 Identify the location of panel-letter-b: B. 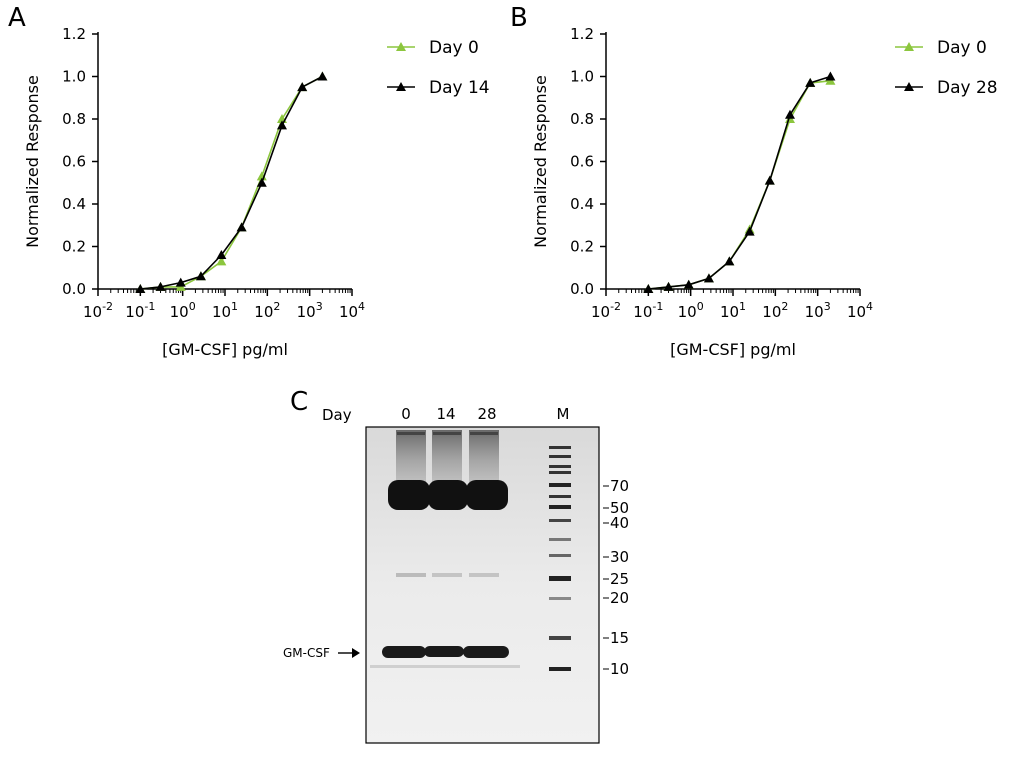
(519, 18).